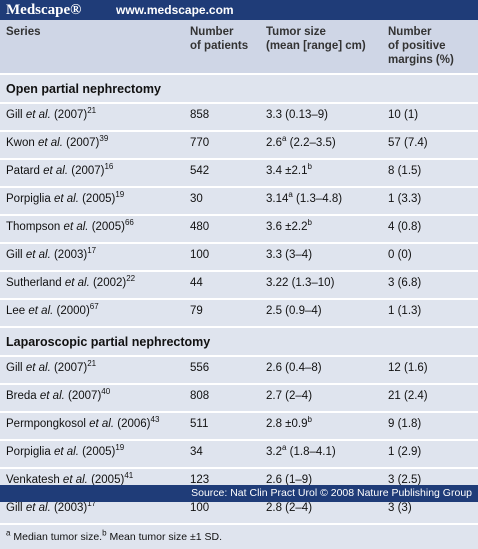 This screenshot has width=478, height=549. What do you see at coordinates (44, 10) in the screenshot?
I see `brand: Medscape®` at bounding box center [44, 10].